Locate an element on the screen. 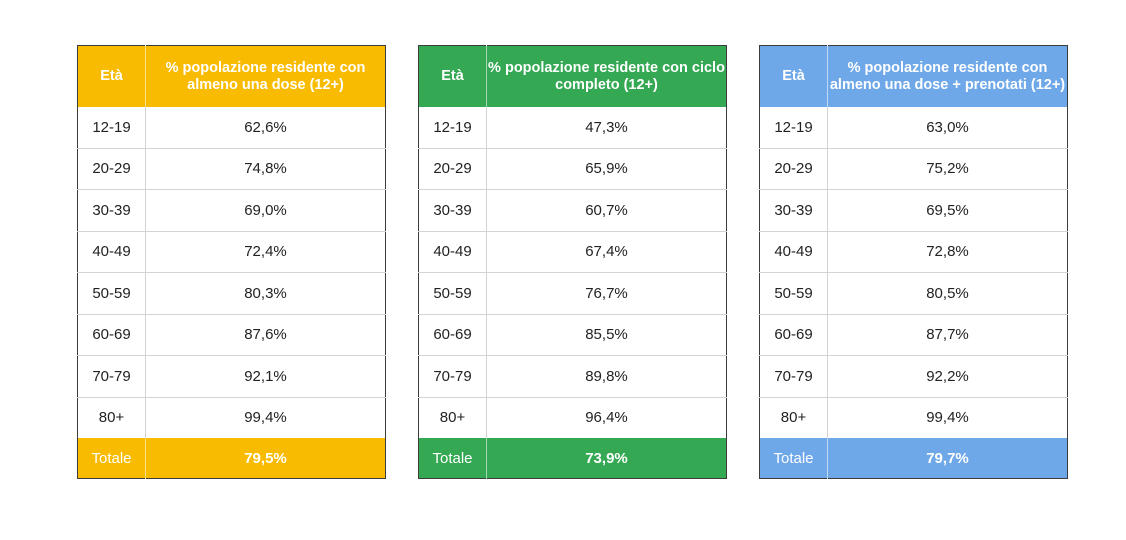 This screenshot has height=540, width=1126. table-row: 12-19 62,6% is located at coordinates (231, 128).